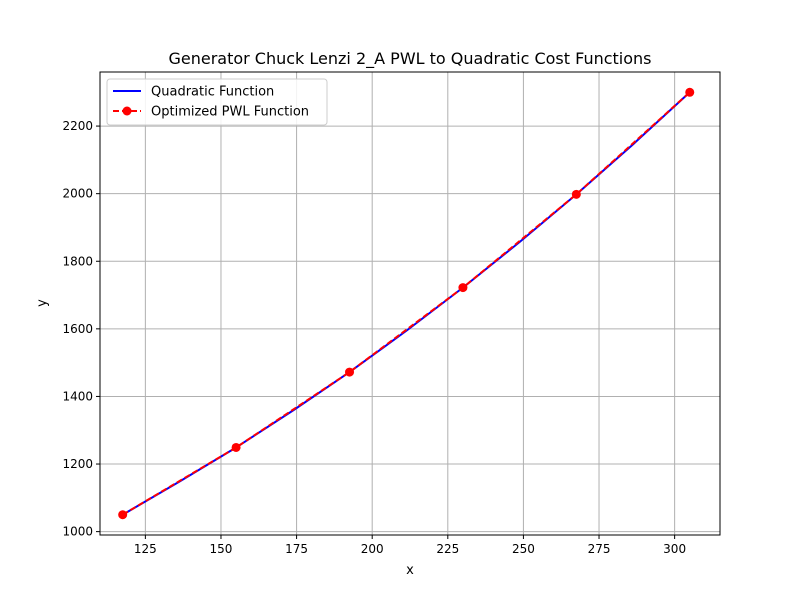 This screenshot has height=600, width=800. I want to click on x-axis-label: x, so click(410, 570).